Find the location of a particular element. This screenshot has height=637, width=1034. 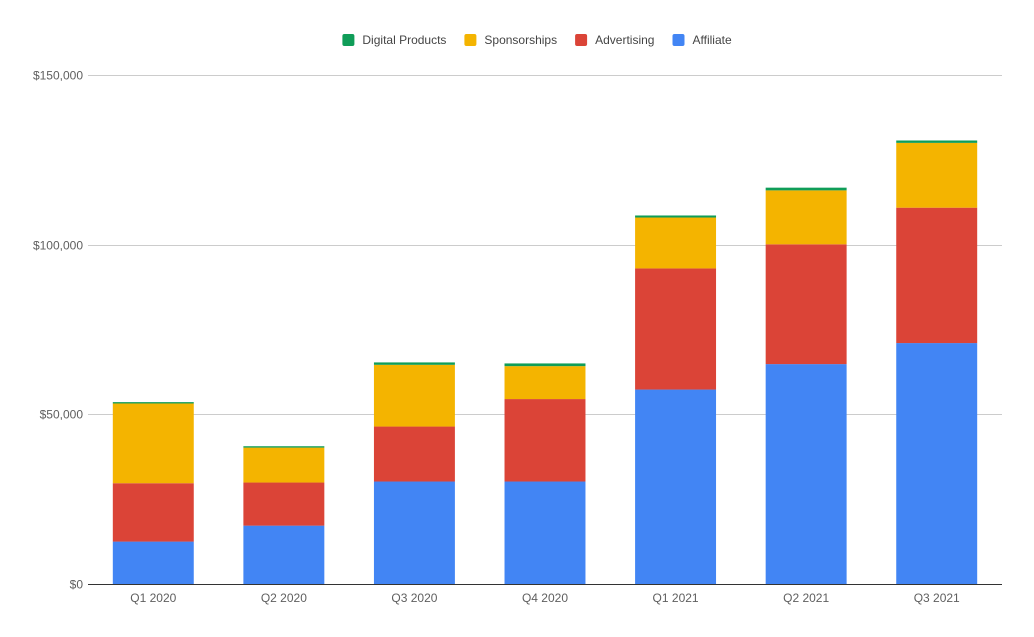

bar-affiliate-q3-2021 is located at coordinates (937, 463).